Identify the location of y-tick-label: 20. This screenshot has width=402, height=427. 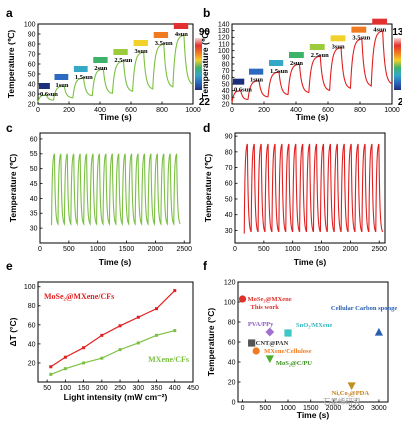
(232, 382).